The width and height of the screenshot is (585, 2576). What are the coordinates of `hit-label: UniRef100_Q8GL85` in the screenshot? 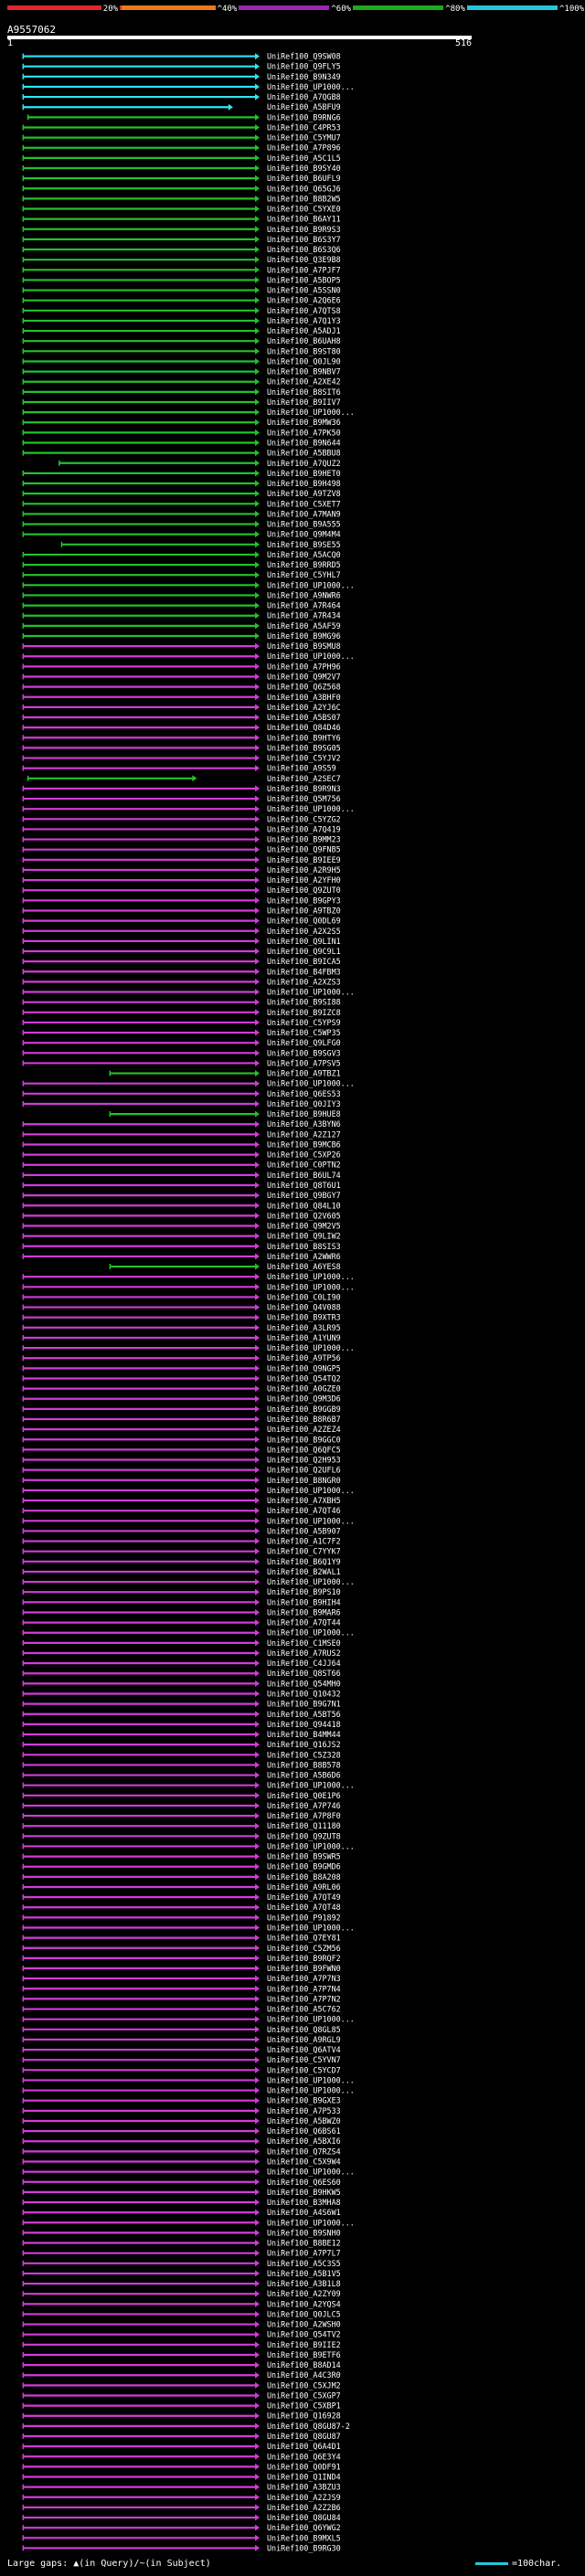 It's located at (304, 2029).